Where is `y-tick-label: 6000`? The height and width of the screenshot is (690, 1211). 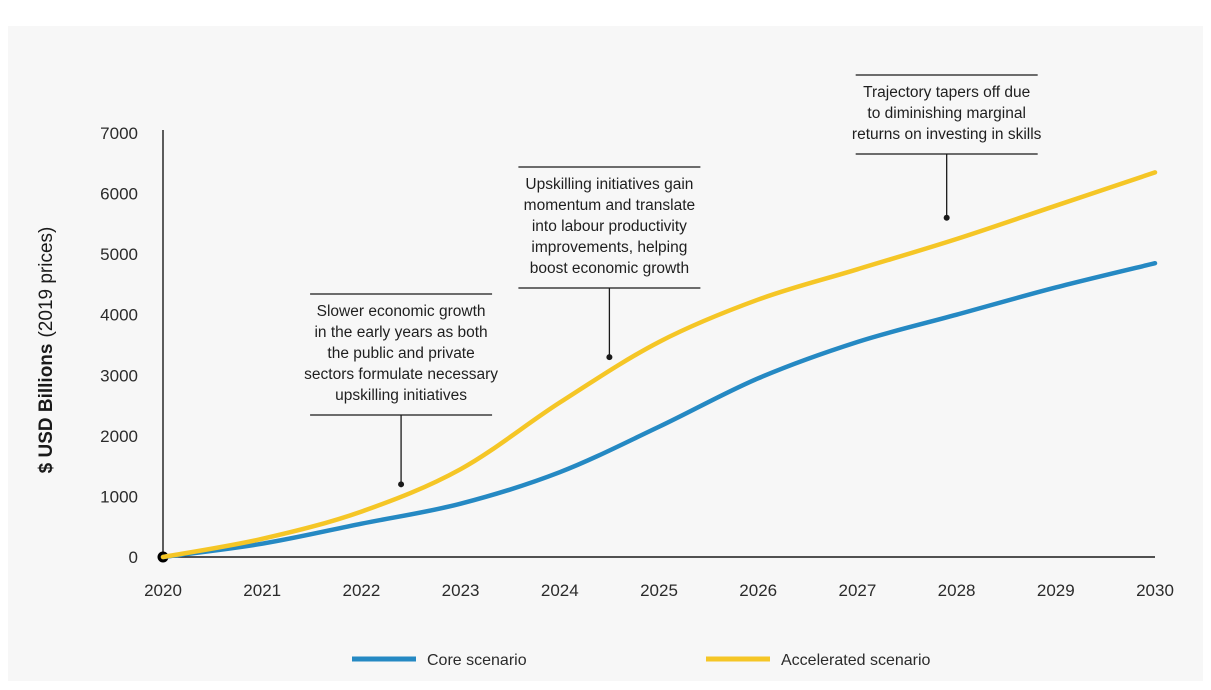 y-tick-label: 6000 is located at coordinates (119, 194).